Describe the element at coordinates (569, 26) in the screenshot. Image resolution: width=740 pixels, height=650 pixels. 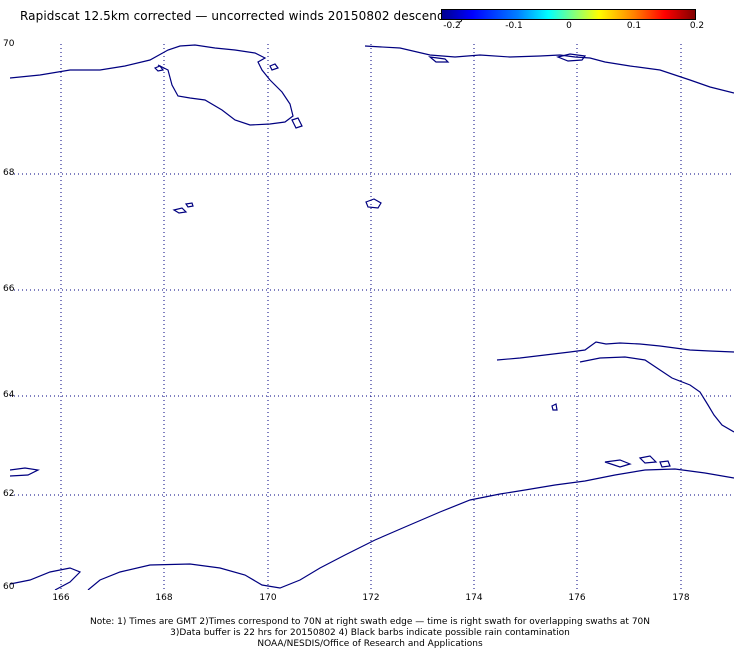
I see `colorbar-tick-label: 0` at that location.